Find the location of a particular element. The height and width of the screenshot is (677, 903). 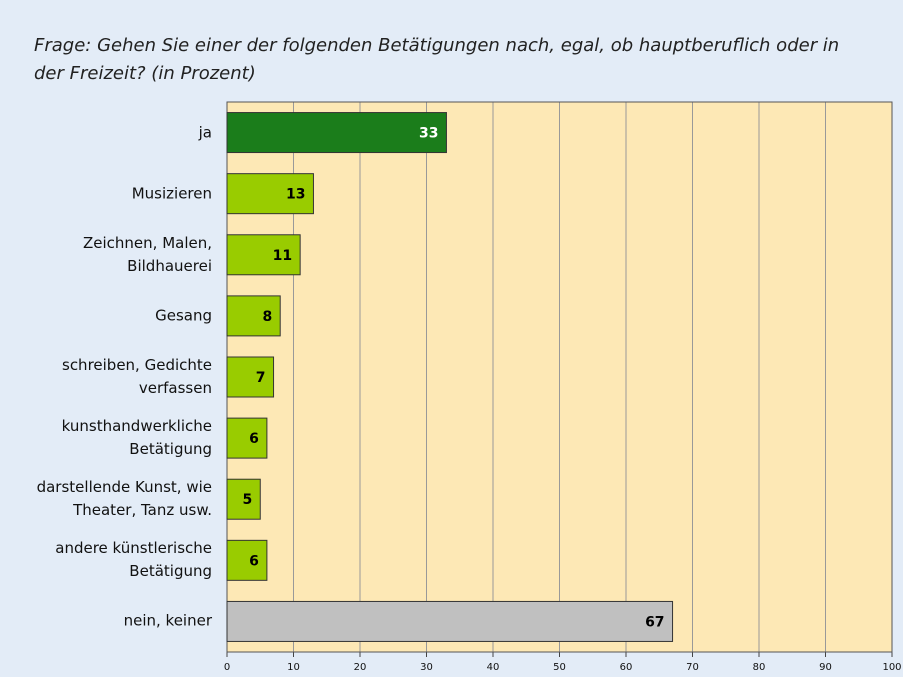

value-label: 11 is located at coordinates (282, 256).